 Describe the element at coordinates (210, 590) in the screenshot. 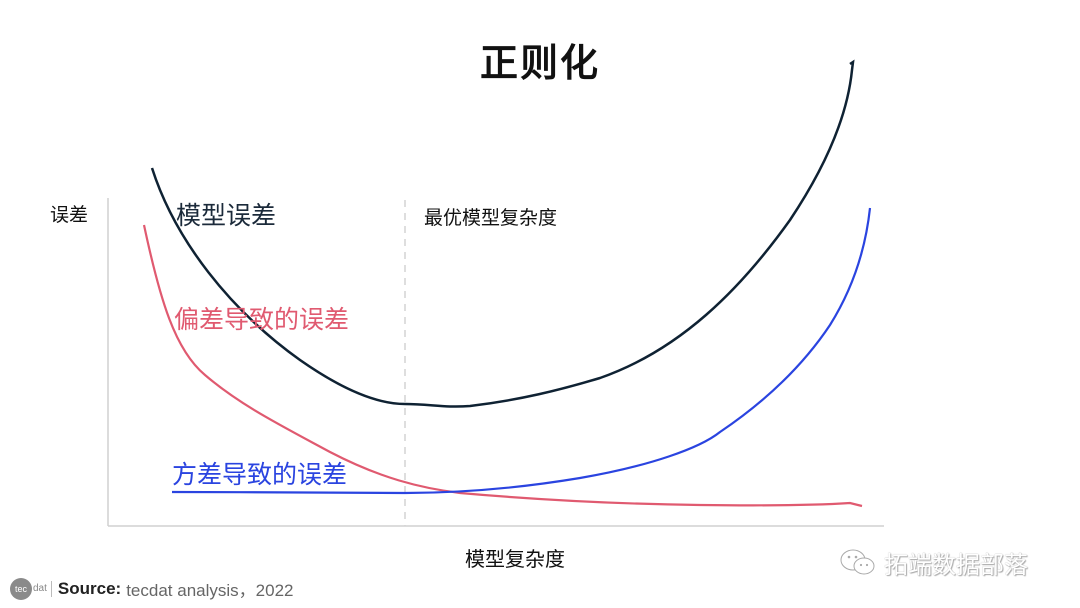

I see `source-text: tecdat analysis，2022` at that location.